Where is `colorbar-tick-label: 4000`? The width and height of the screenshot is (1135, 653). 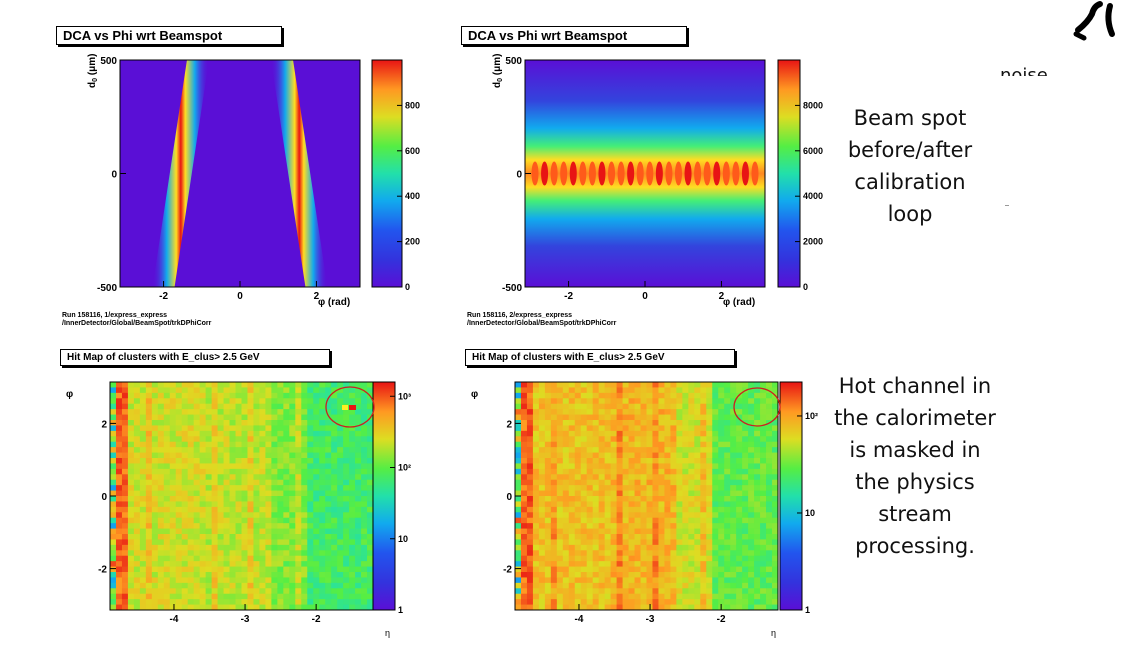
colorbar-tick-label: 4000 is located at coordinates (412, 196).